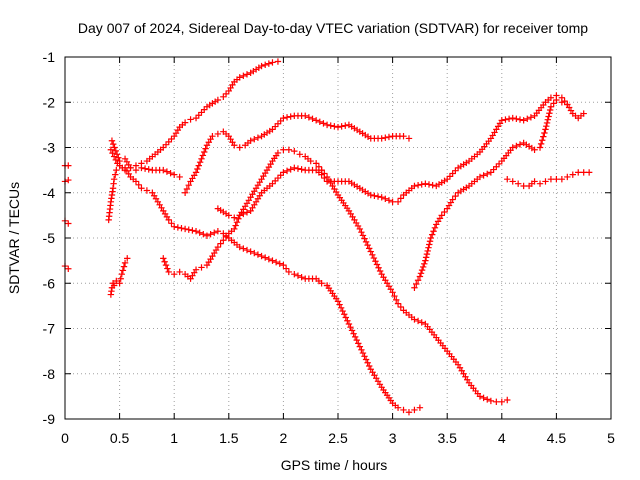 This screenshot has width=640, height=480. I want to click on x-tick-label: 4.5, so click(557, 438).